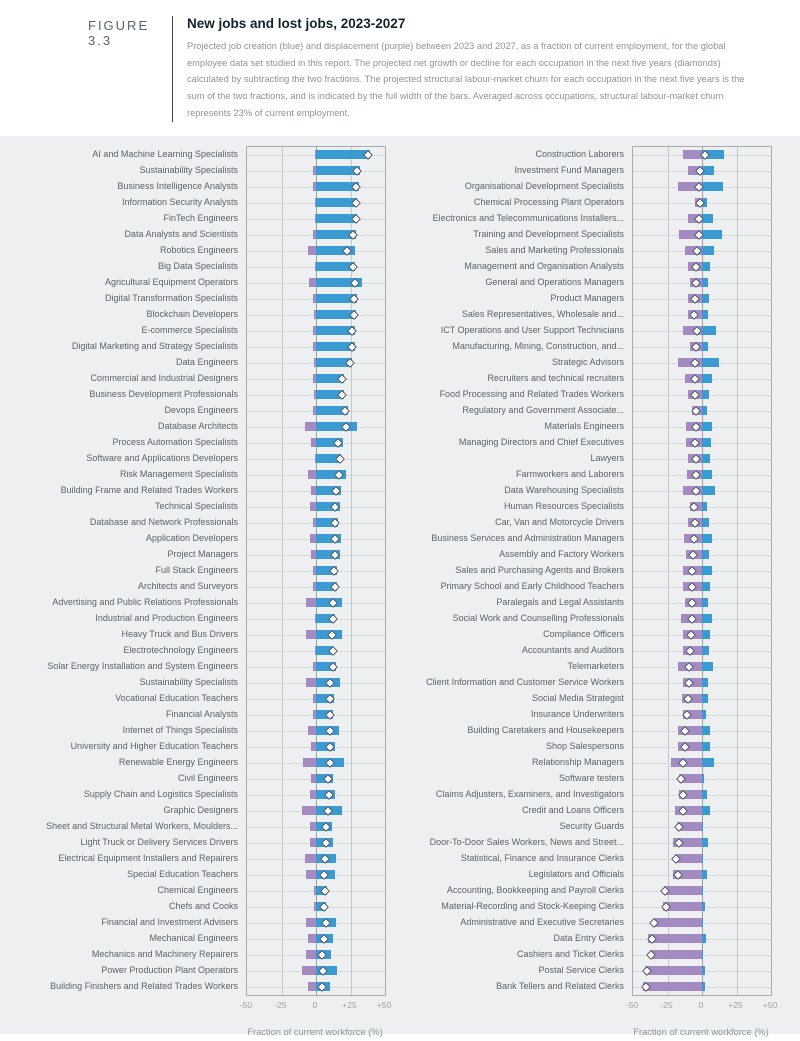 This screenshot has height=1041, width=800. What do you see at coordinates (193, 937) in the screenshot?
I see `occupation-label: Mechanical Engineers` at bounding box center [193, 937].